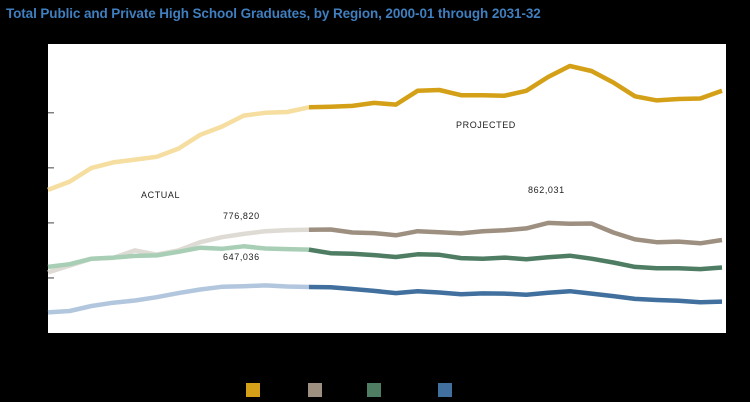 The image size is (750, 402). I want to click on annotation-actual: ACTUAL, so click(160, 195).